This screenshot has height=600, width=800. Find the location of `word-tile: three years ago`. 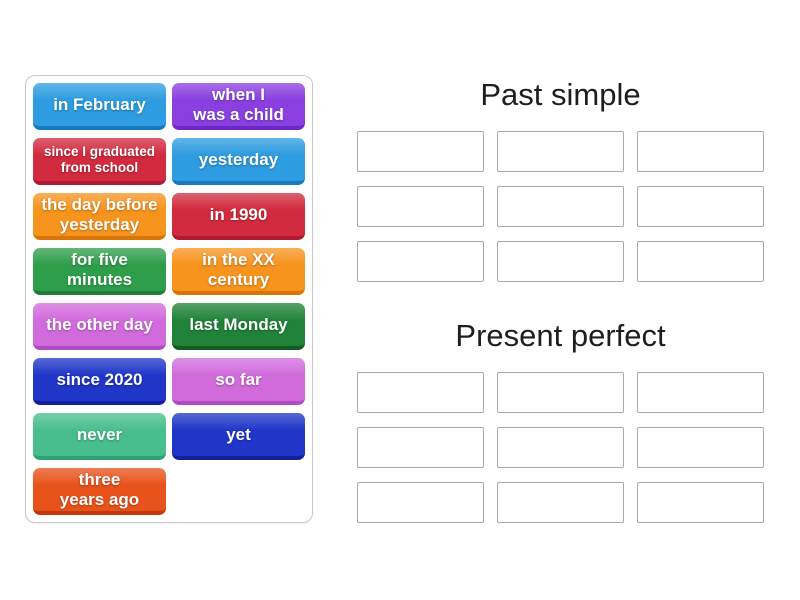

word-tile: three years ago is located at coordinates (99, 491).